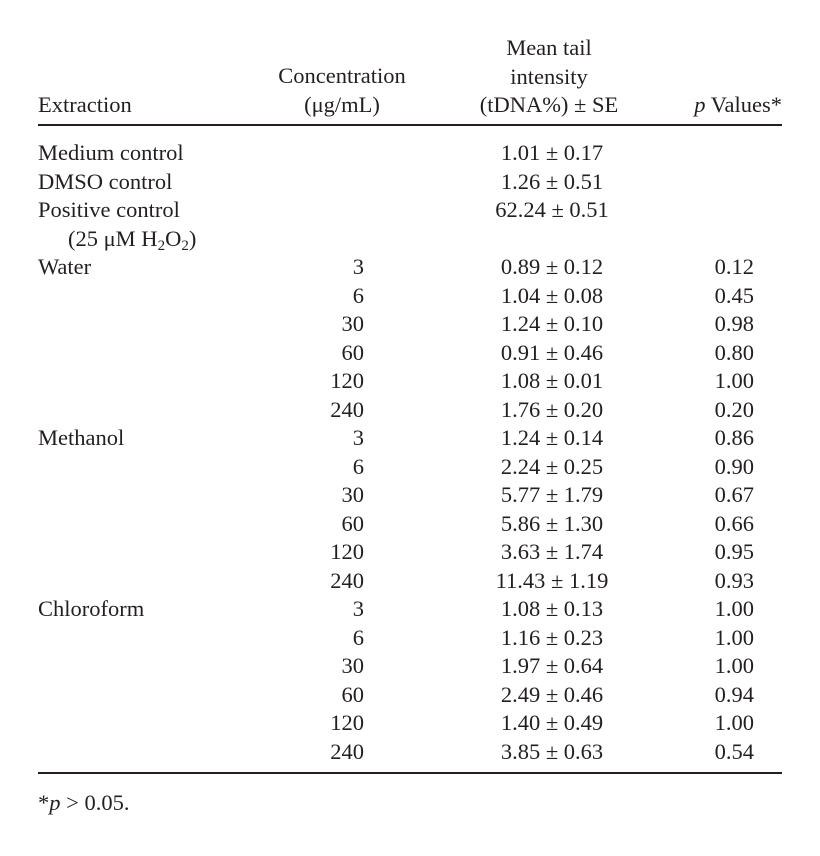 The image size is (820, 856). What do you see at coordinates (105, 181) in the screenshot?
I see `row-label: DMSO control` at bounding box center [105, 181].